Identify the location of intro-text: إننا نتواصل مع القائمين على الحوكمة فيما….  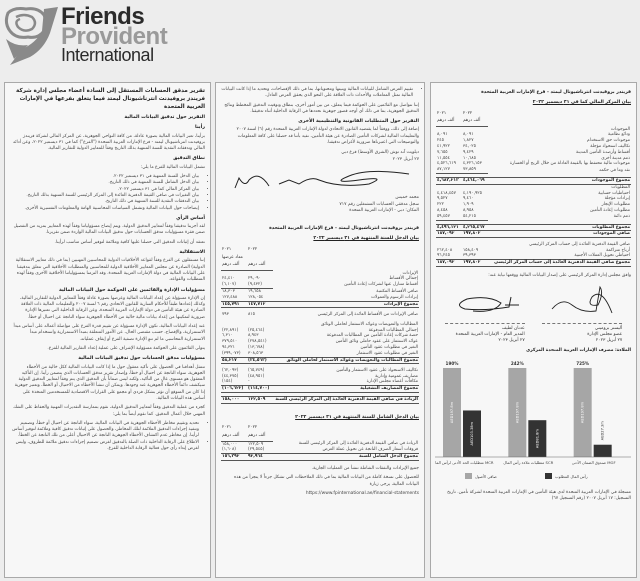
(321, 108).